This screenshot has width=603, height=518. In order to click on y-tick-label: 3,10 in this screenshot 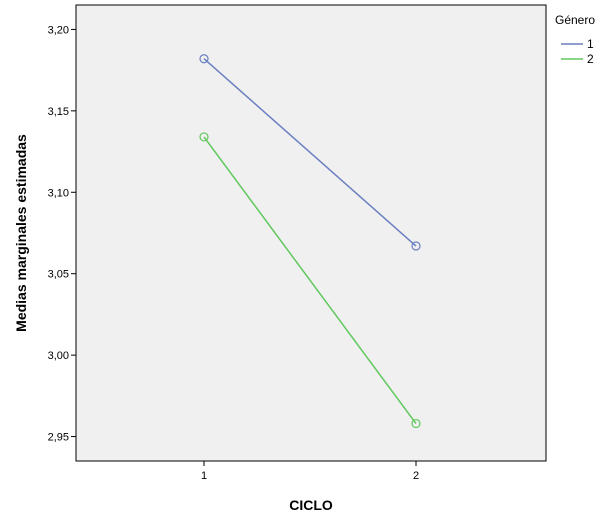, I will do `click(58, 193)`.